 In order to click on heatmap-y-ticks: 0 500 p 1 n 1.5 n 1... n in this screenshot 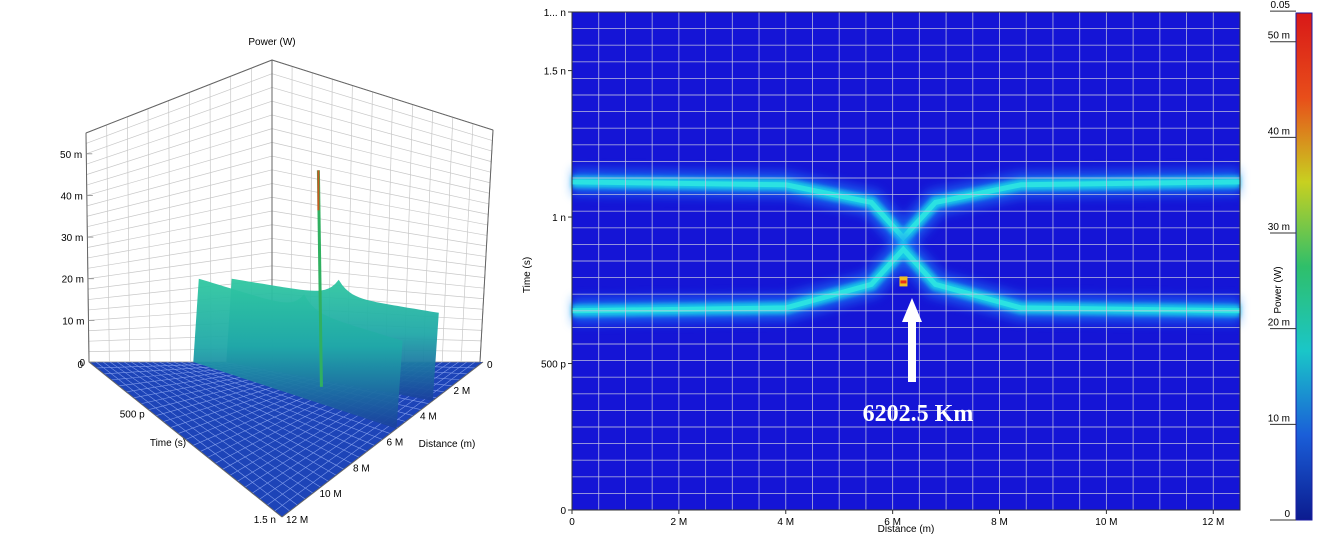, I will do `click(556, 262)`.